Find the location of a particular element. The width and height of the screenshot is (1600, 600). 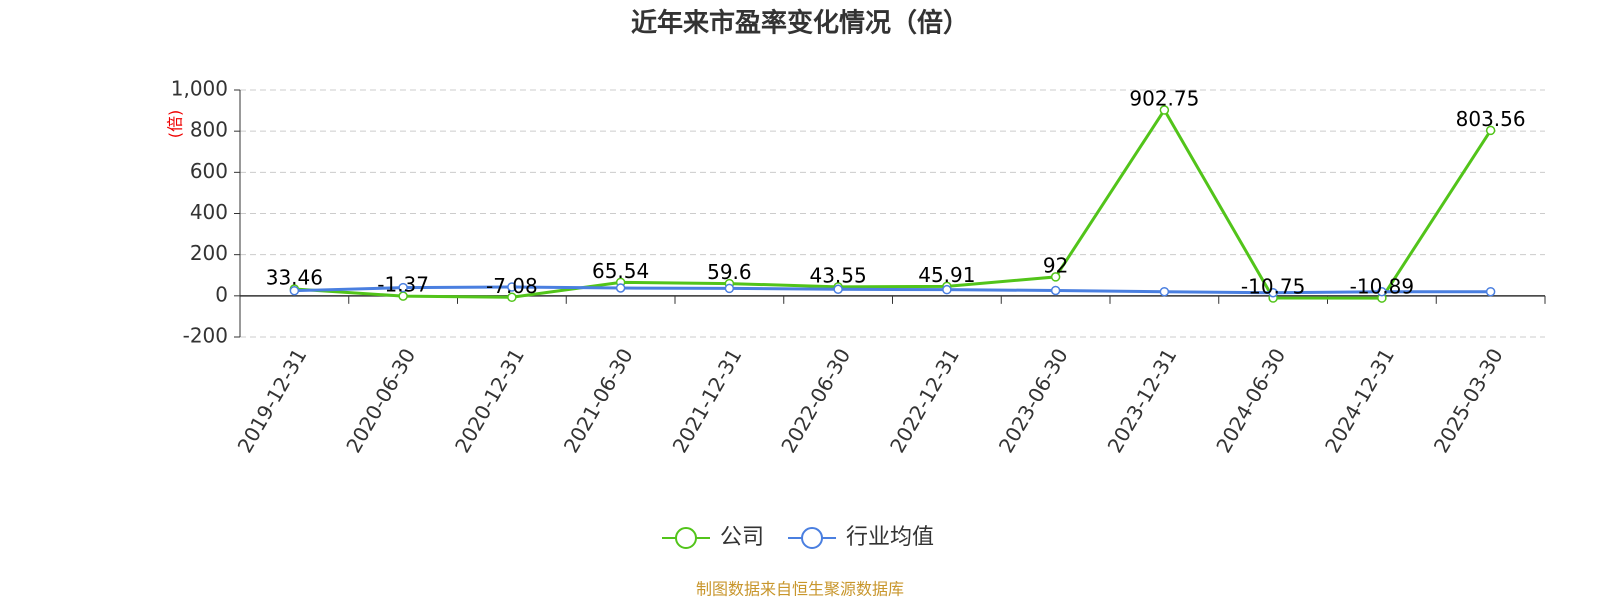

data-label: 43.55 is located at coordinates (837, 275).